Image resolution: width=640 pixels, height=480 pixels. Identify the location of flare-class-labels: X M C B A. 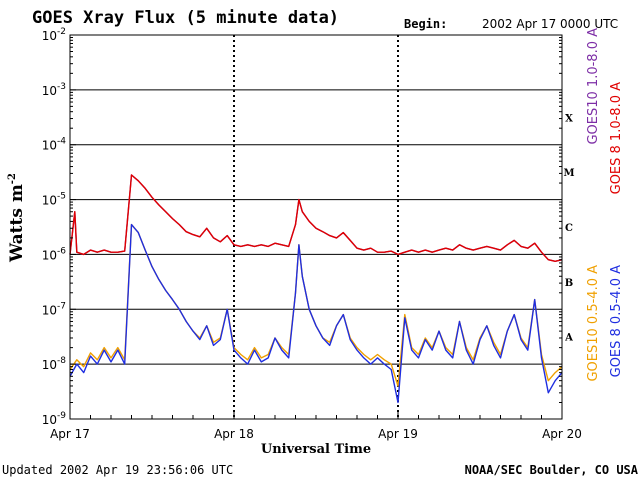
(568, 228).